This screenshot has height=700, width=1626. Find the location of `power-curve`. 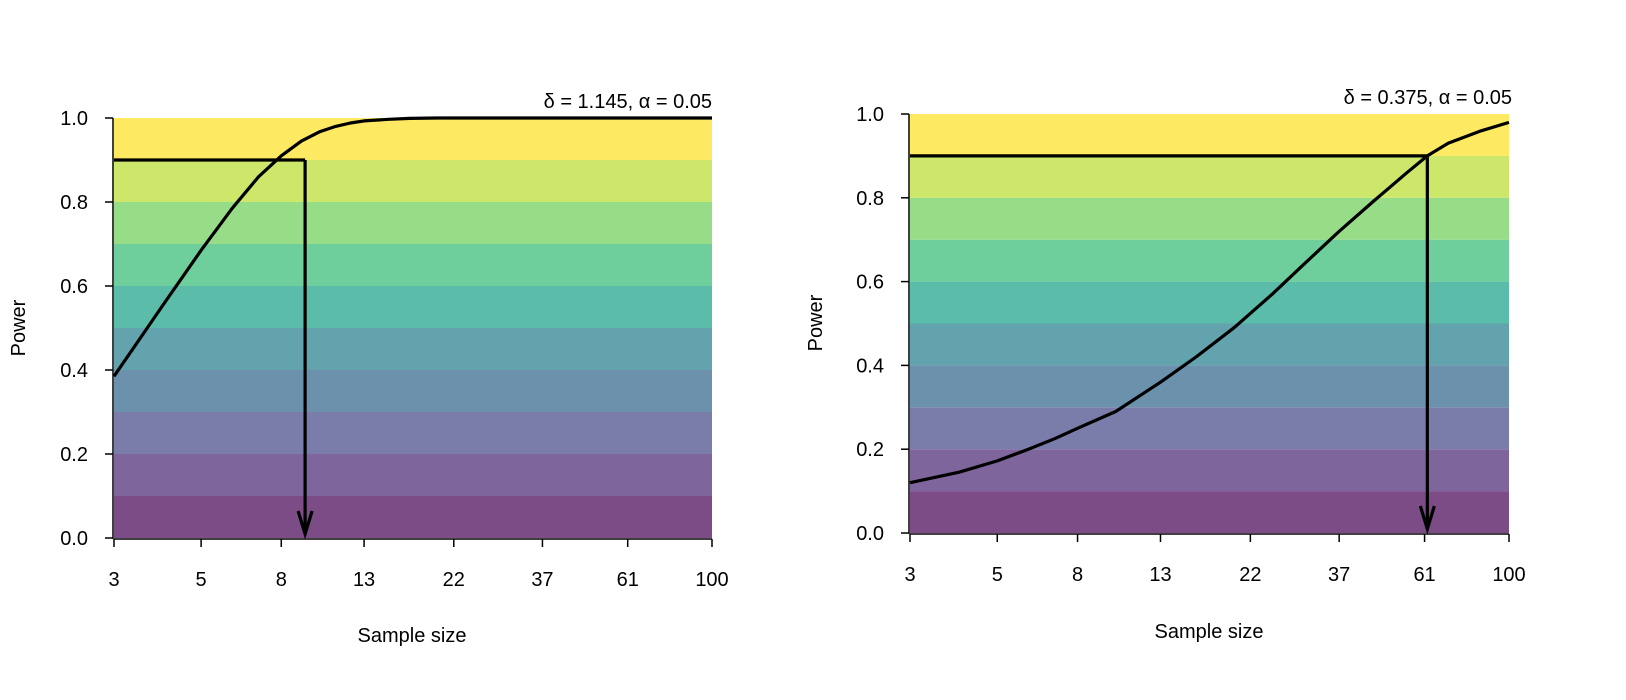

power-curve is located at coordinates (412, 247).